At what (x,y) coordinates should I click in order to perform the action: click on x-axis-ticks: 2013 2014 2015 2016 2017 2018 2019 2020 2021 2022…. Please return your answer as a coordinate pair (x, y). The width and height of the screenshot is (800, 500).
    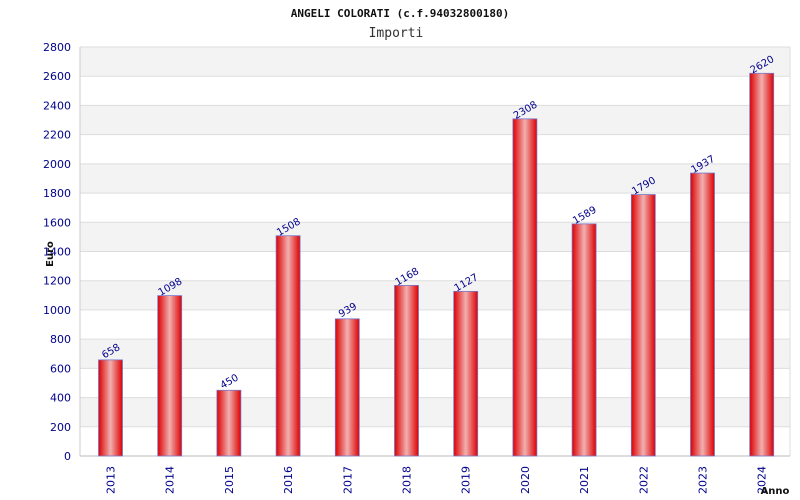
    Looking at the image, I should click on (437, 480).